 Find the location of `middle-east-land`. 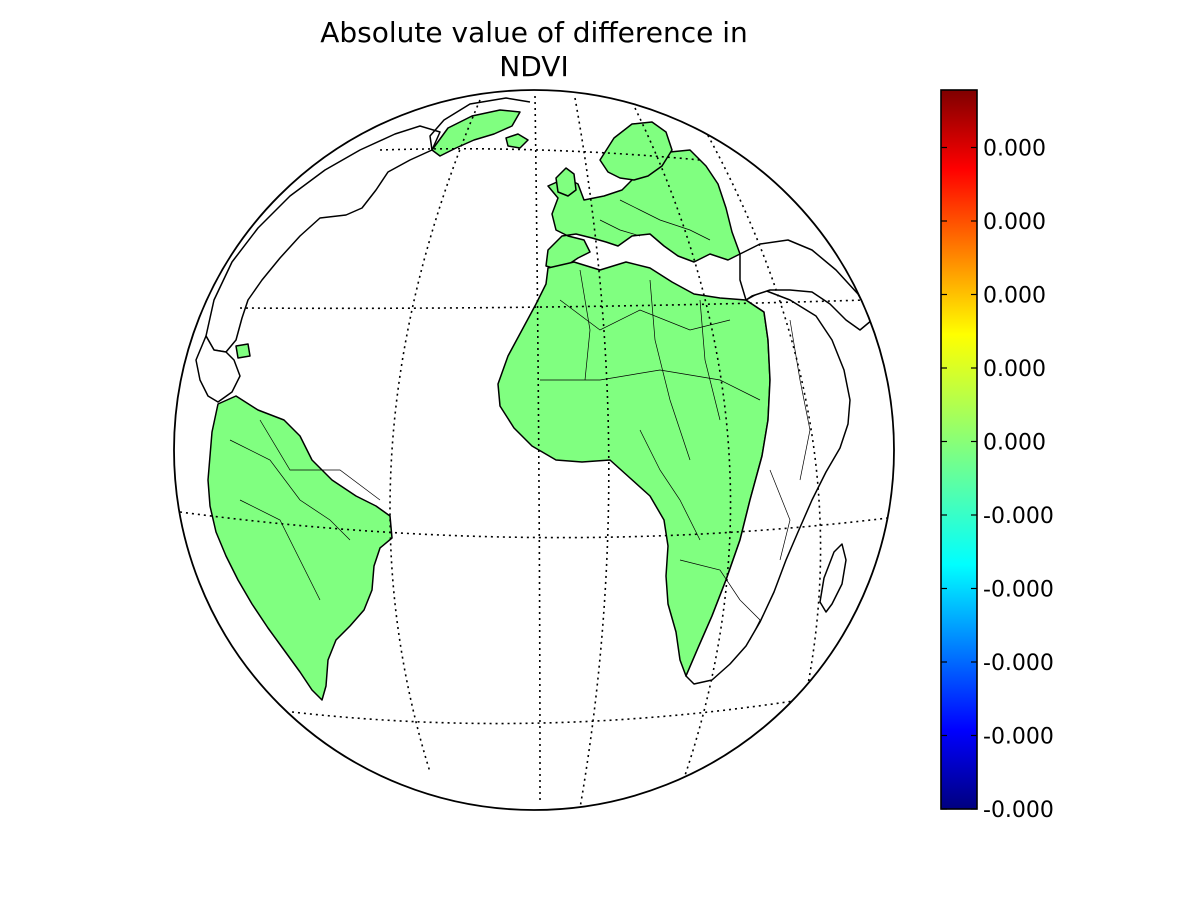

middle-east-land is located at coordinates (806, 285).